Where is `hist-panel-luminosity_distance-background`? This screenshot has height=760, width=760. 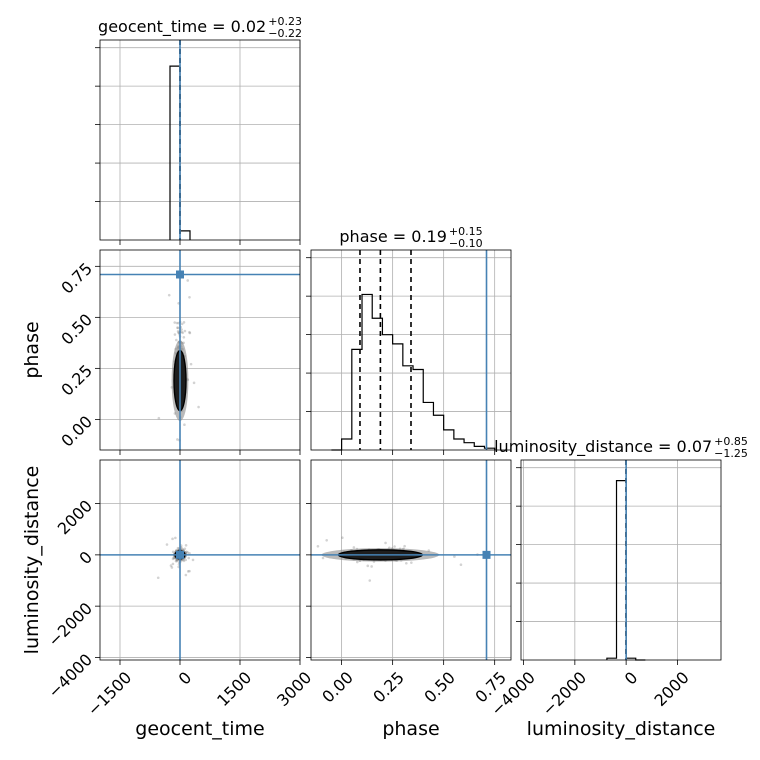
hist-panel-luminosity_distance-background is located at coordinates (621, 560).